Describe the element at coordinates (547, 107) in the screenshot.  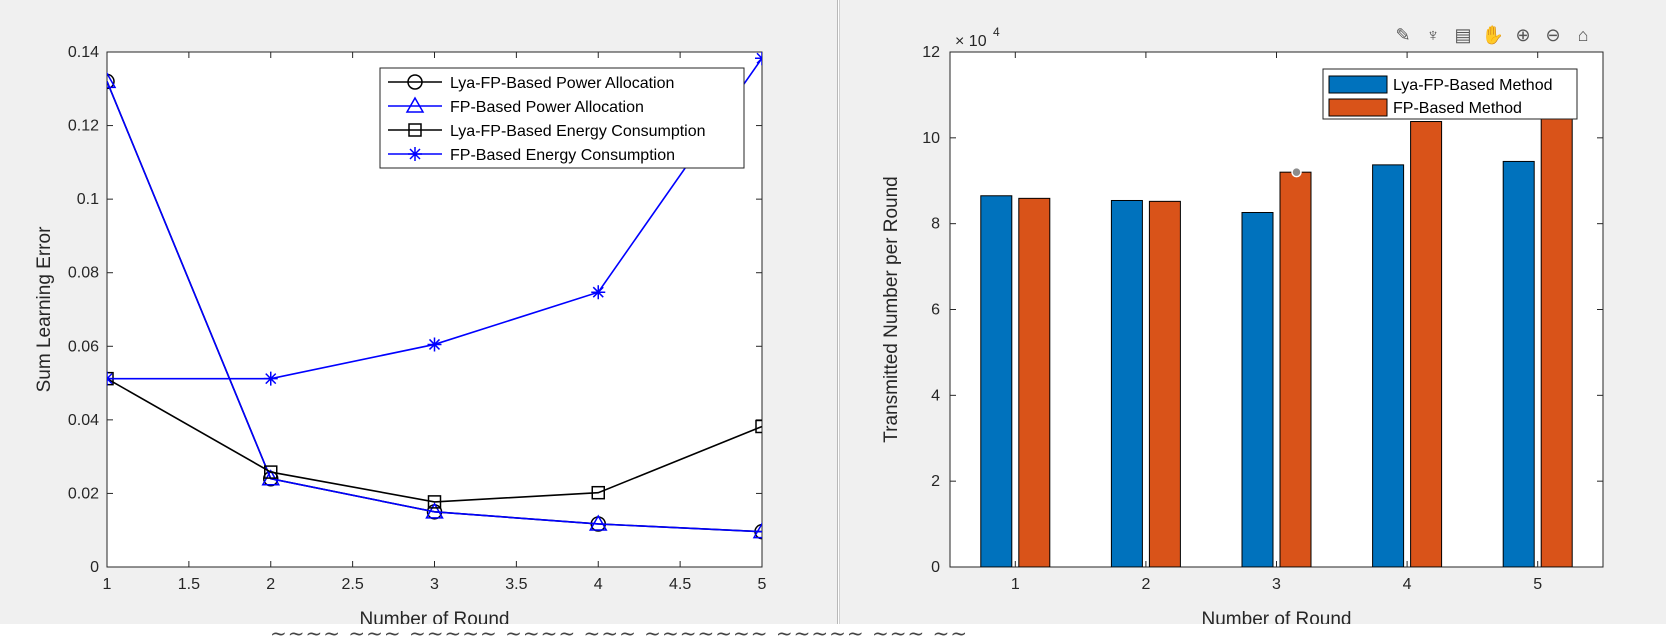
I see `legend-entry: FP-Based Power Allocation` at that location.